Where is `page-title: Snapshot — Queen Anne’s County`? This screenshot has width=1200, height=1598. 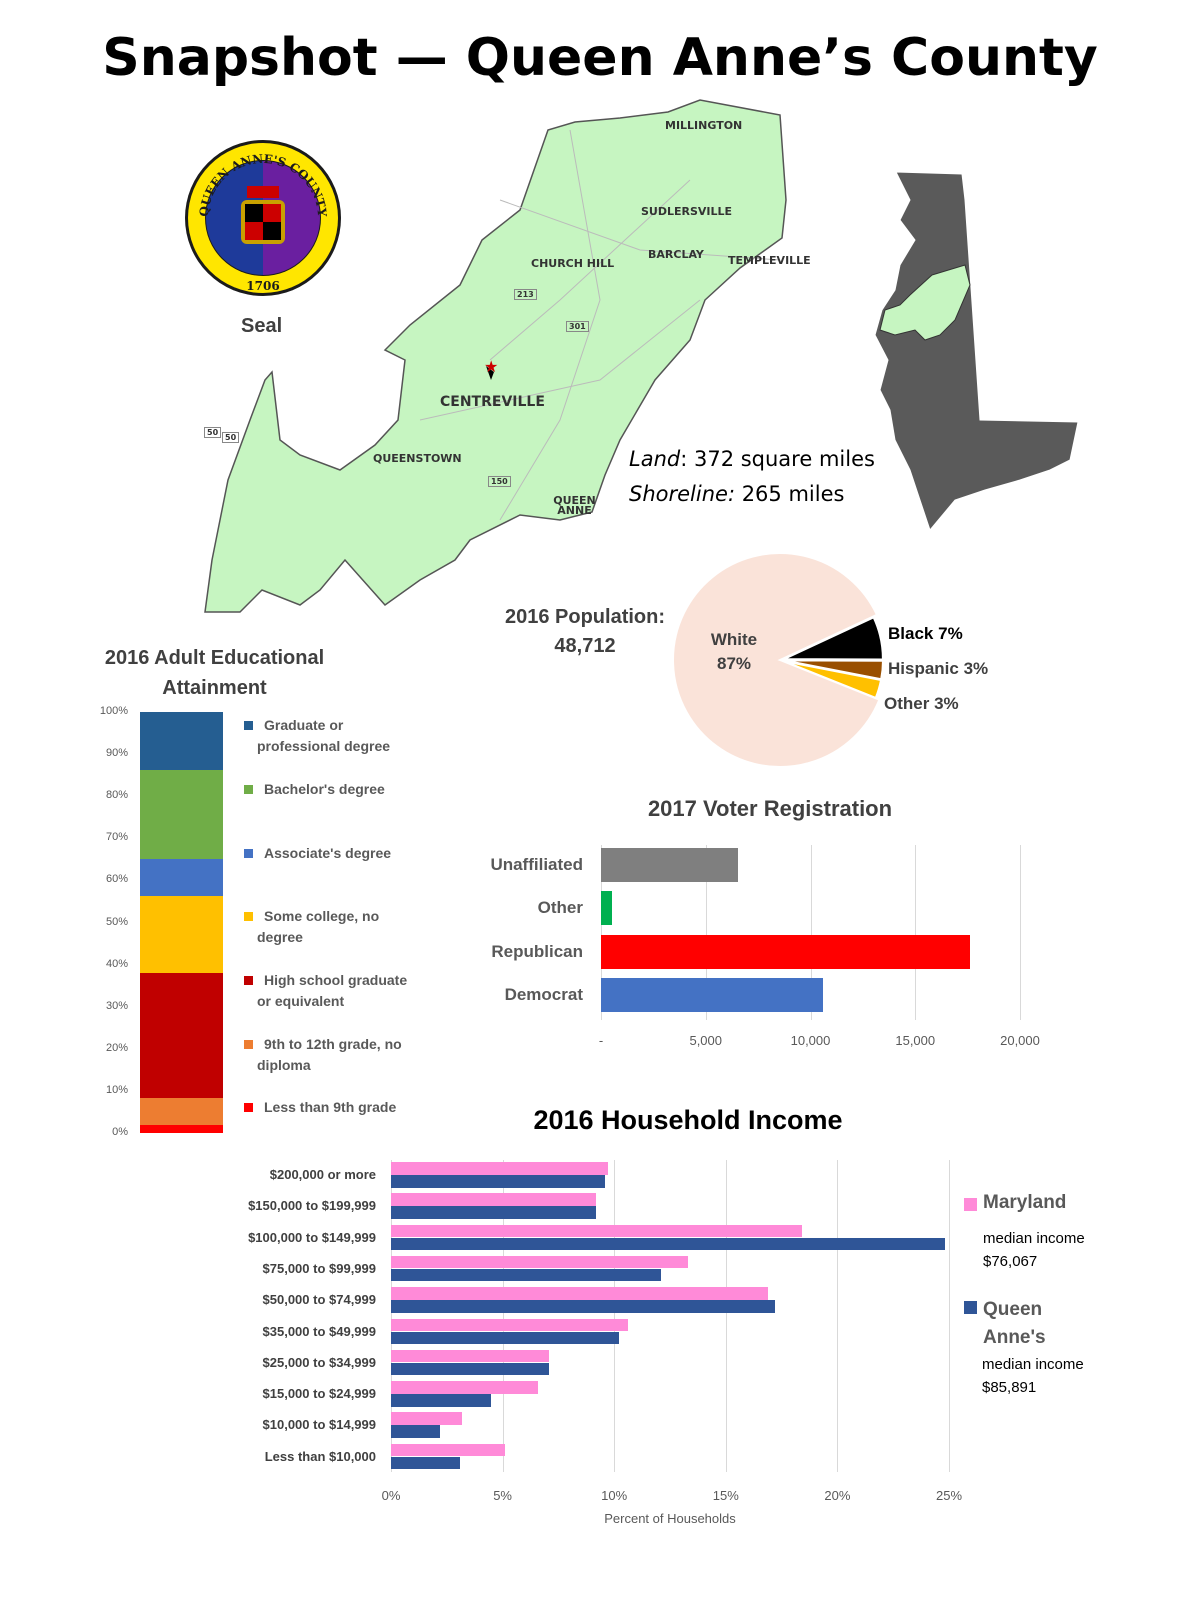 page-title: Snapshot — Queen Anne’s County is located at coordinates (600, 58).